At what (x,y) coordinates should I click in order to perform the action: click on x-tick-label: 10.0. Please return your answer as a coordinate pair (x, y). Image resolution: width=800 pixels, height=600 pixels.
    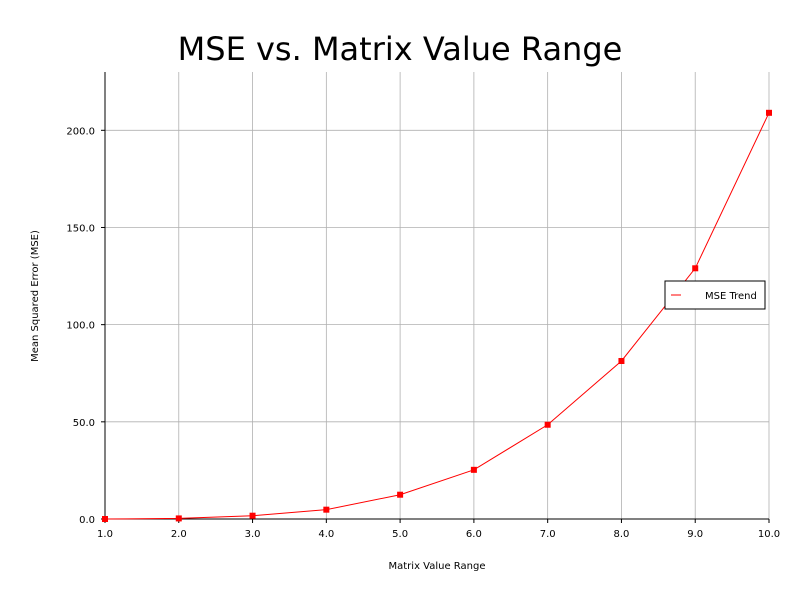
    Looking at the image, I should click on (769, 534).